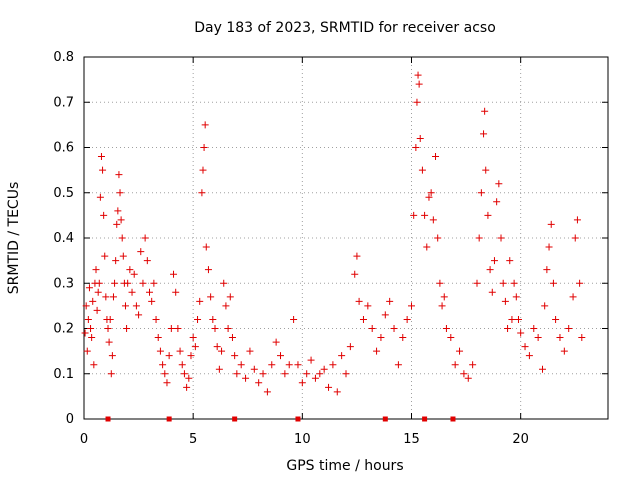 The height and width of the screenshot is (480, 640). What do you see at coordinates (520, 439) in the screenshot?
I see `x-tick-label: 20` at bounding box center [520, 439].